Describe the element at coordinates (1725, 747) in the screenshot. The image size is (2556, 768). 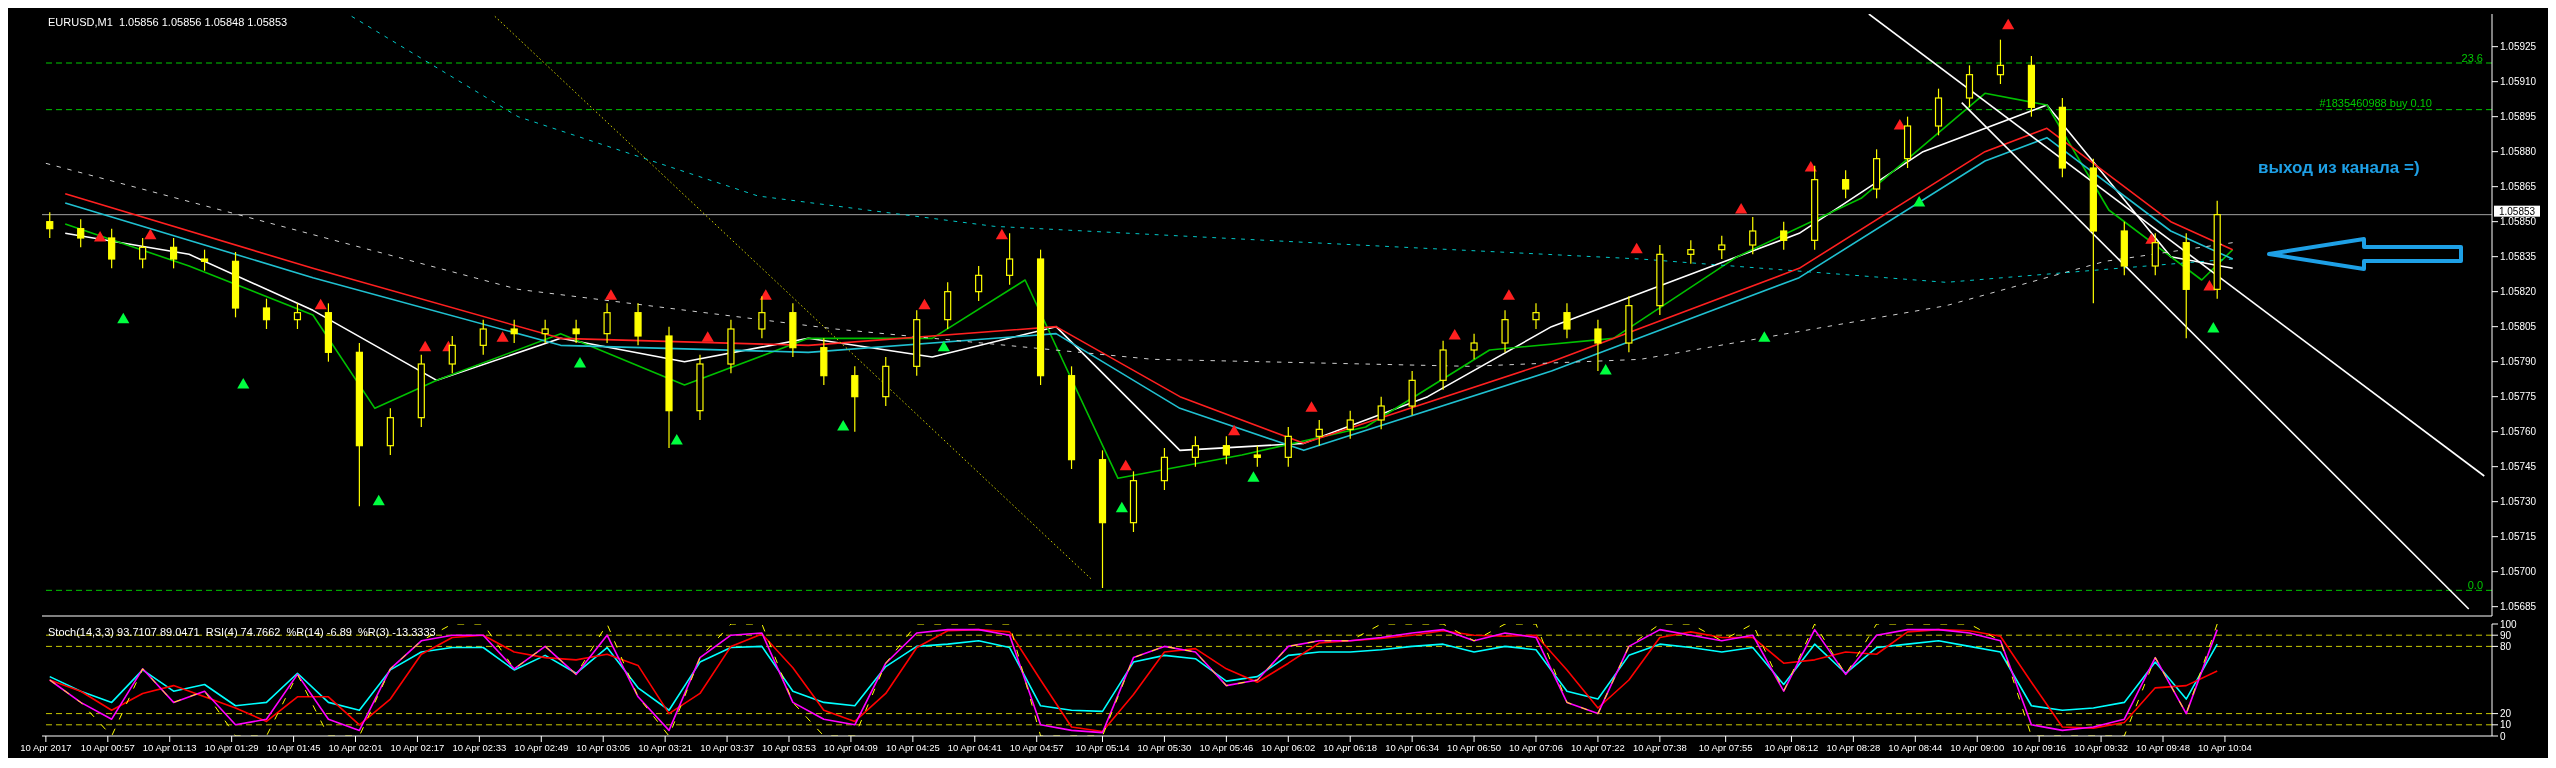
I see `x-tick-label: 10 Apr 07:55` at that location.